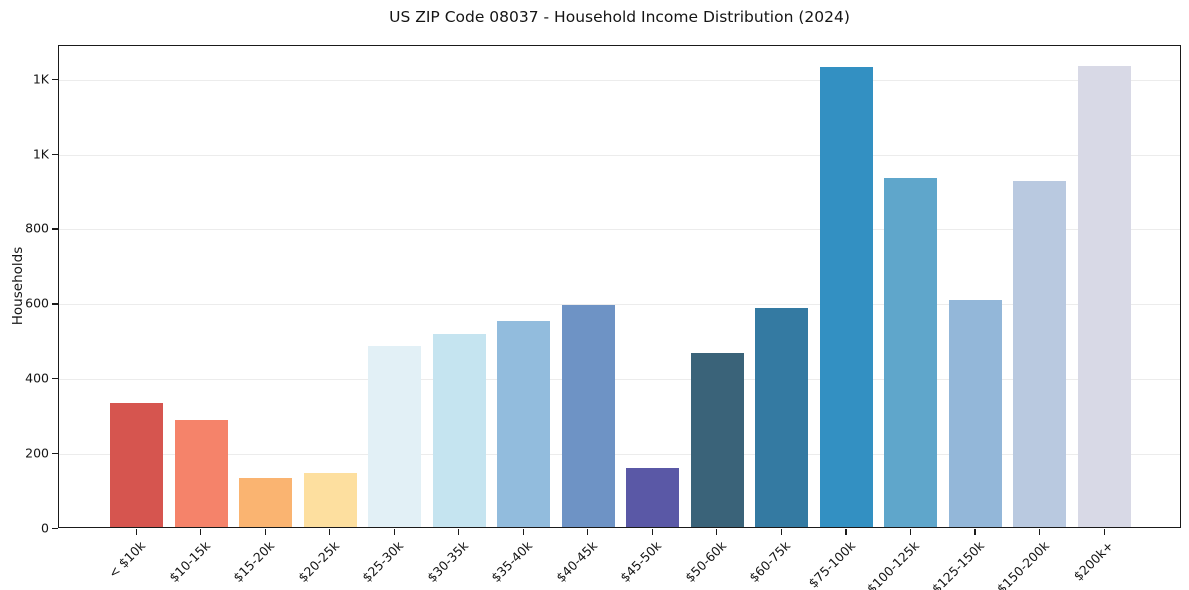 The height and width of the screenshot is (590, 1189). Describe the element at coordinates (893, 564) in the screenshot. I see `x-tick-label: $100-125k` at that location.